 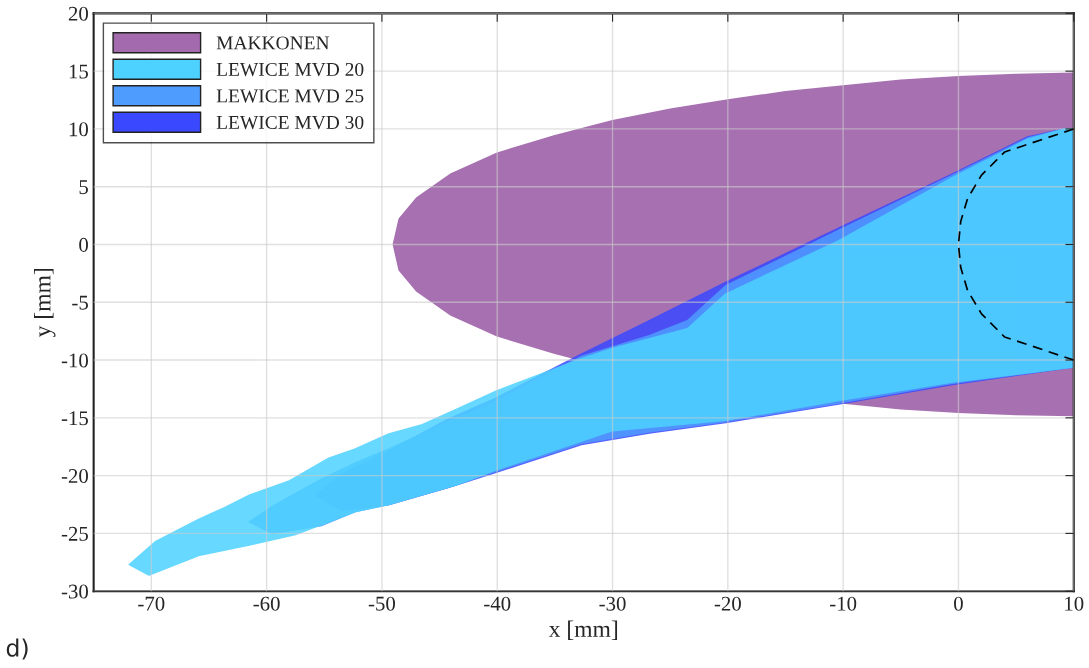 What do you see at coordinates (151, 603) in the screenshot?
I see `x-tick-label: -70` at bounding box center [151, 603].